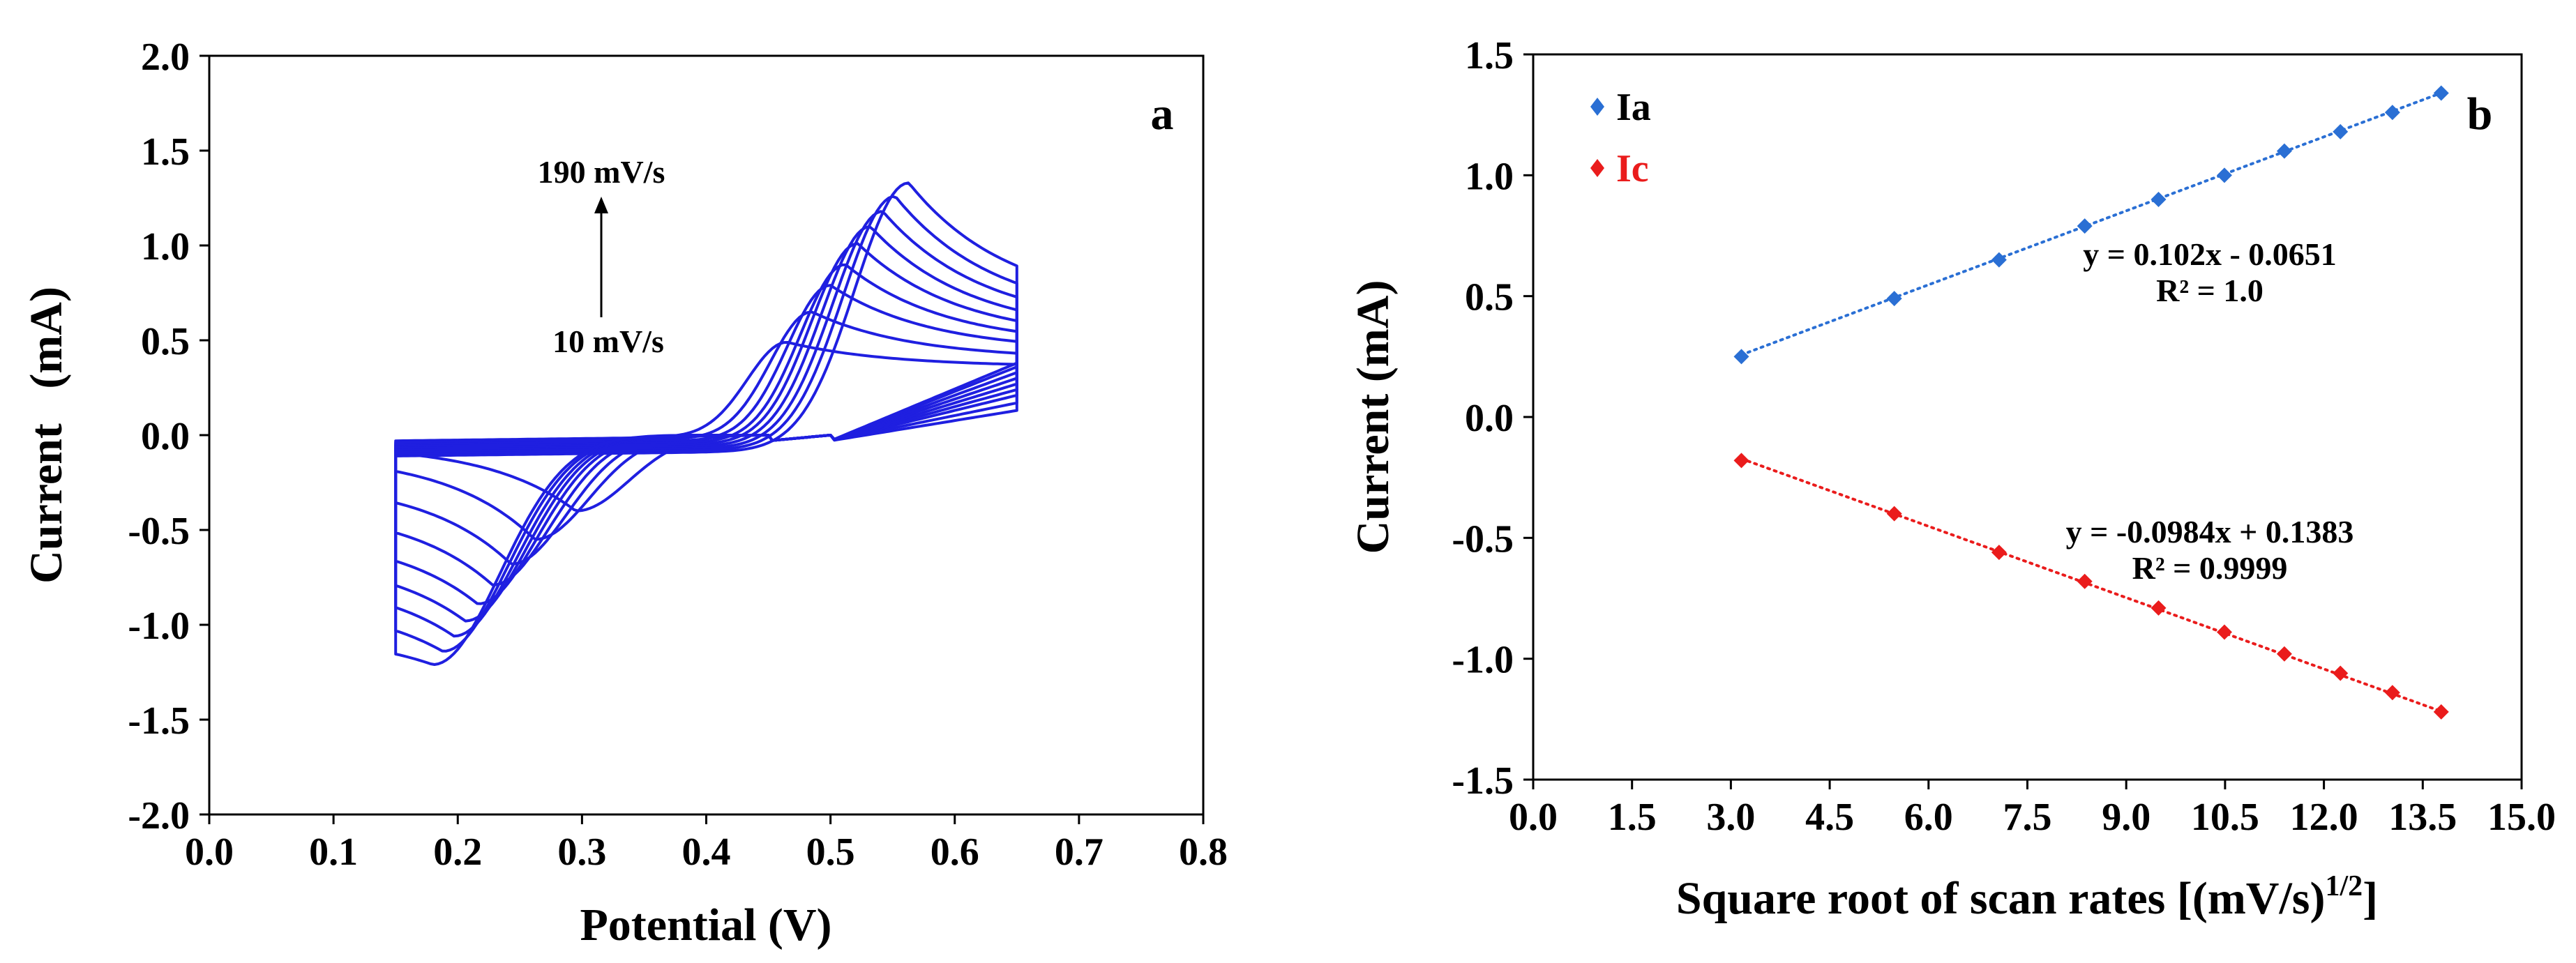 Image resolution: width=2576 pixels, height=963 pixels. Describe the element at coordinates (1633, 107) in the screenshot. I see `legend-label-ia: Ia` at that location.